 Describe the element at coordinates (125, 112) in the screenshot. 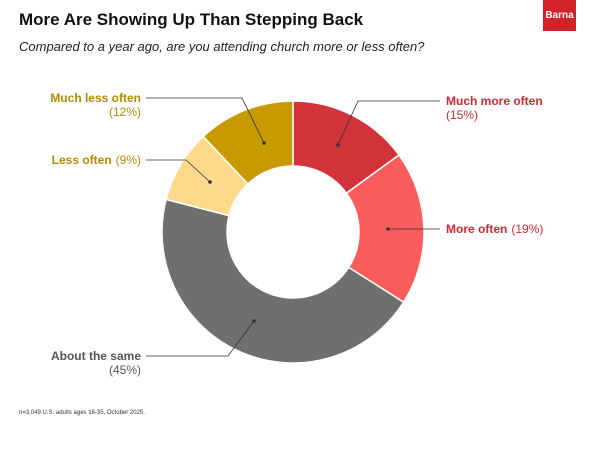

I see `slice-label-value: (12%)` at that location.